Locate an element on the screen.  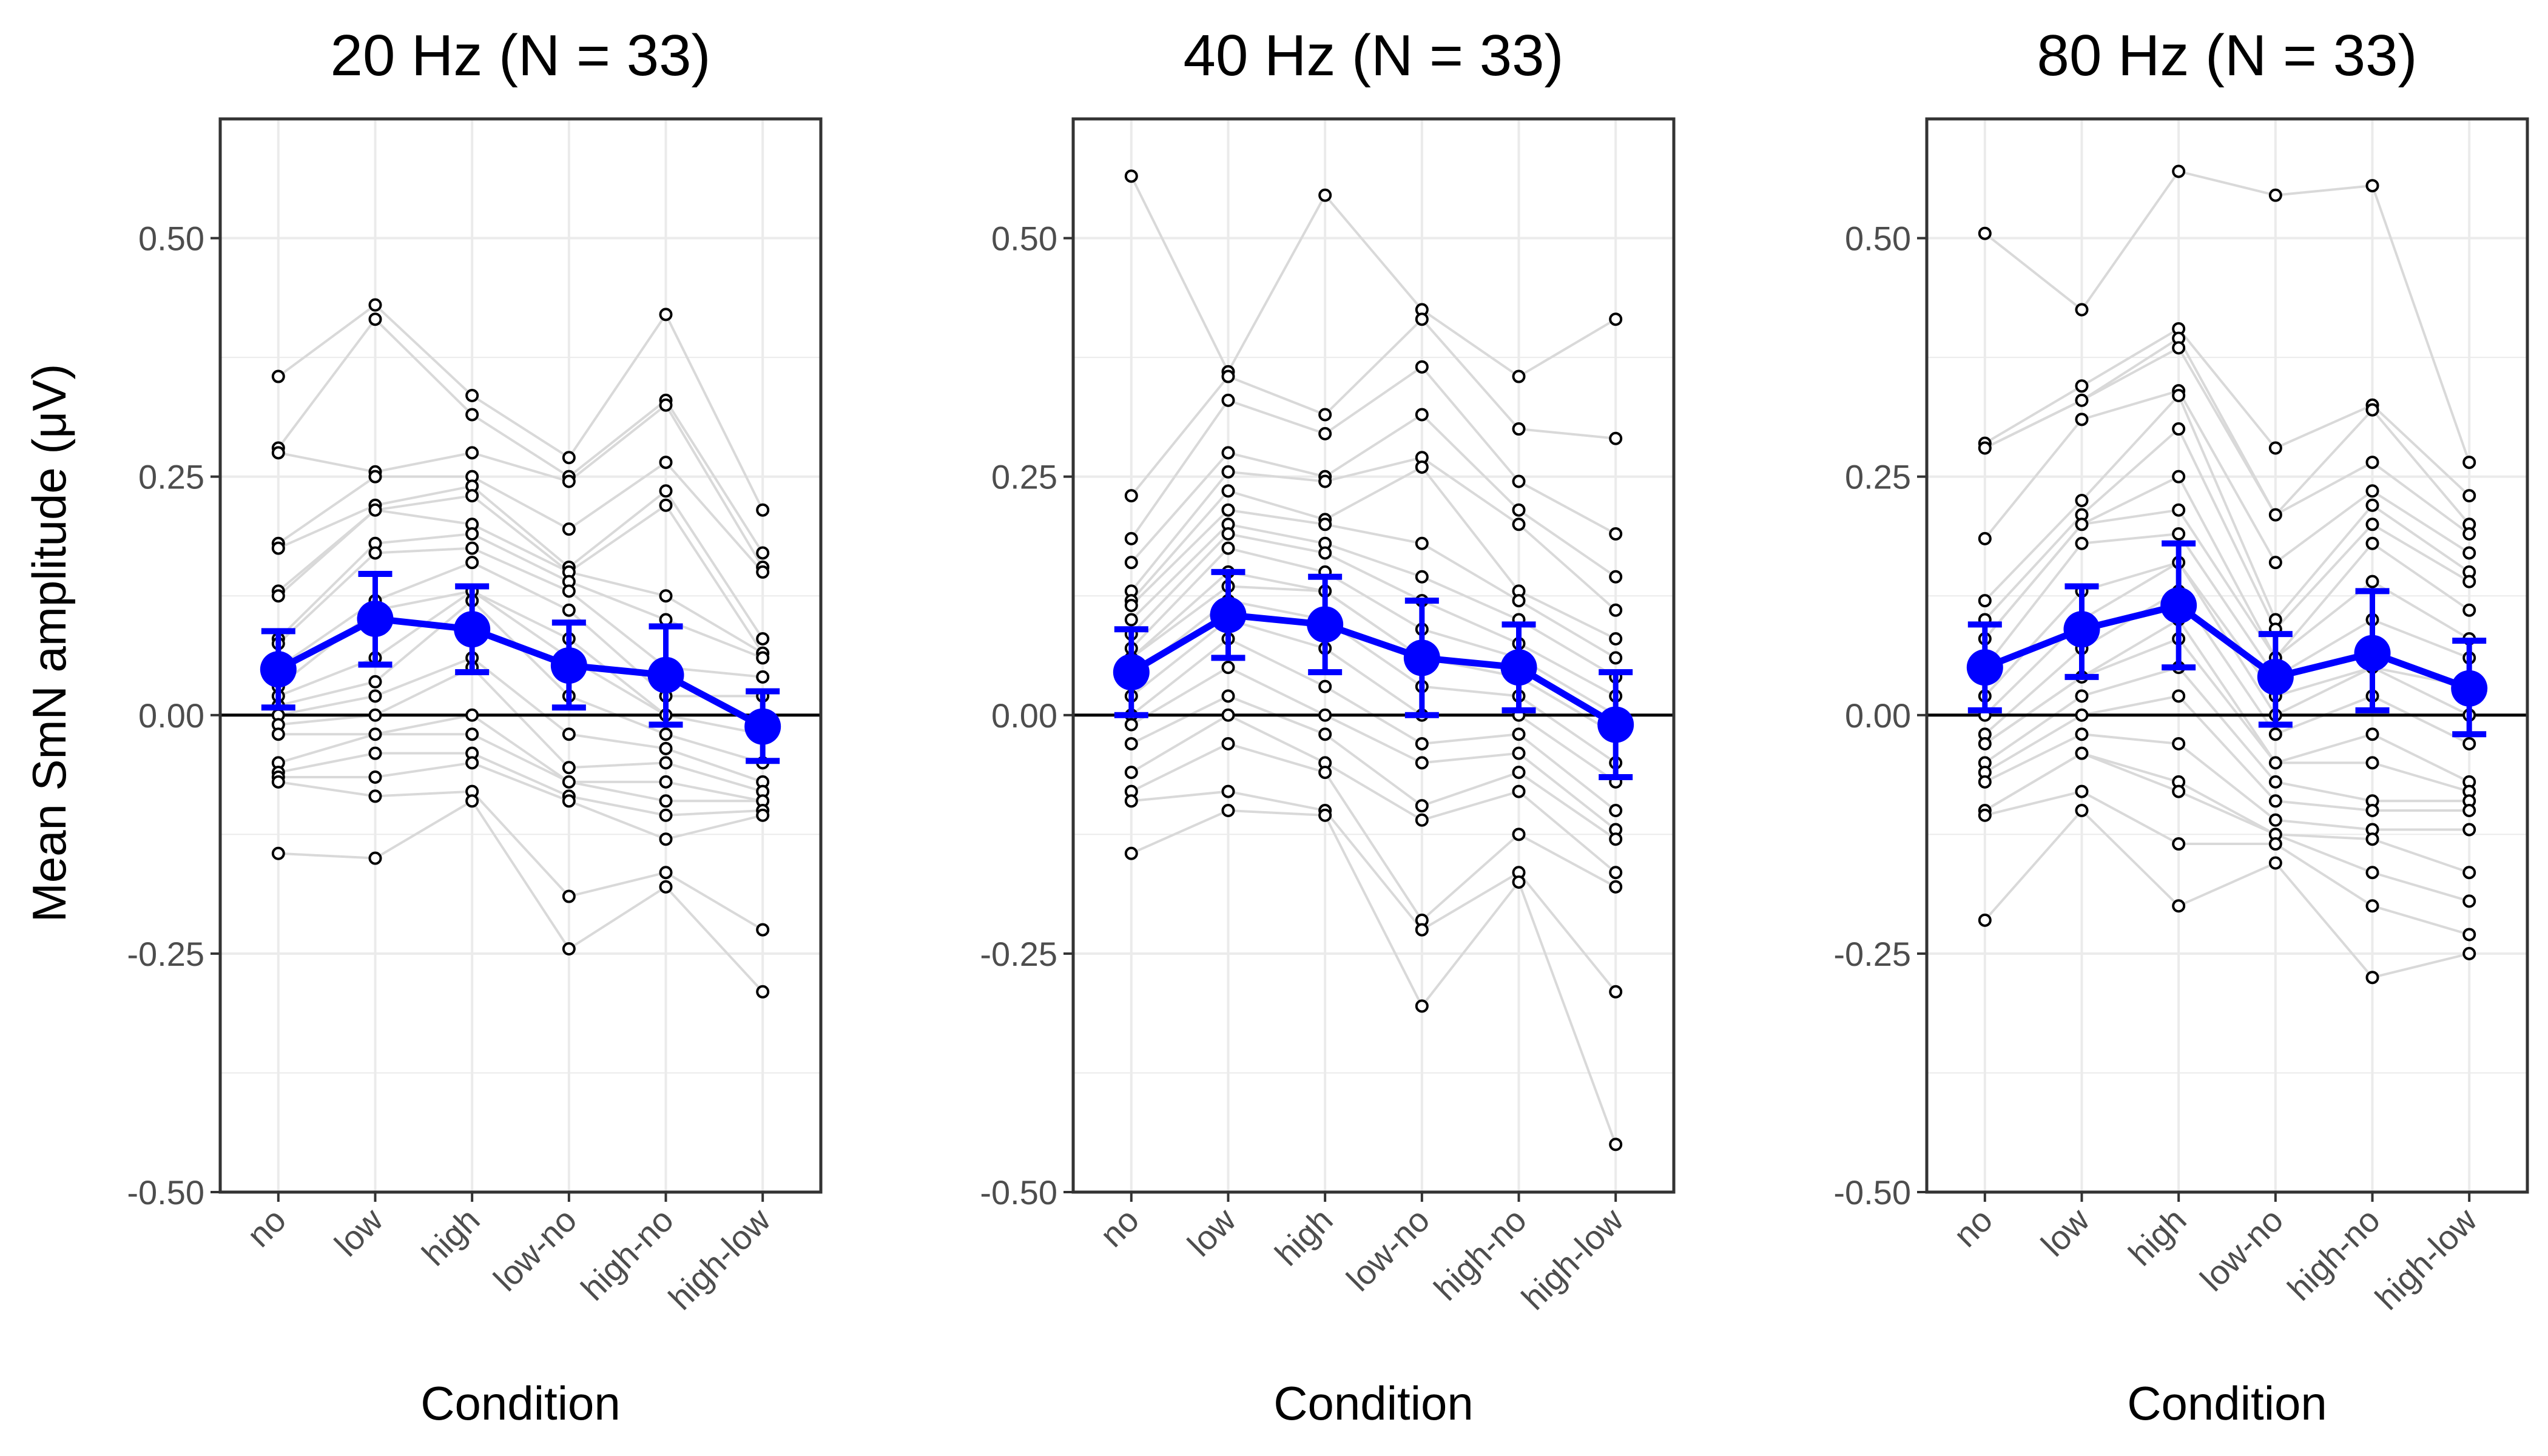
x-tick-label: high is located at coordinates (1303, 1237).